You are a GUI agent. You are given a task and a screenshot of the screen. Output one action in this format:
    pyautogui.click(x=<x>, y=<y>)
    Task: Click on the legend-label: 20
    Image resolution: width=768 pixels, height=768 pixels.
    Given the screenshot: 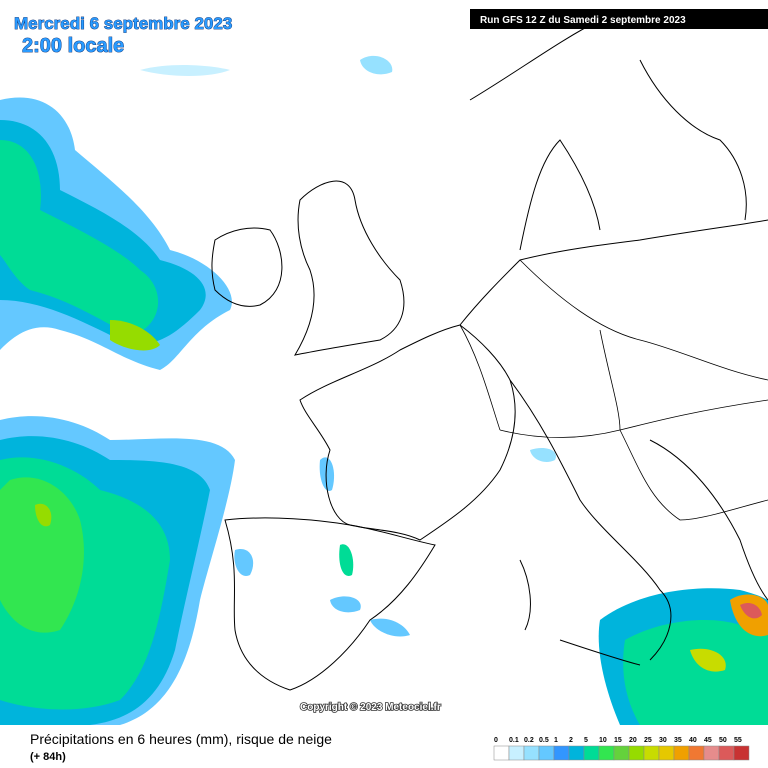 What is the action you would take?
    pyautogui.click(x=633, y=740)
    